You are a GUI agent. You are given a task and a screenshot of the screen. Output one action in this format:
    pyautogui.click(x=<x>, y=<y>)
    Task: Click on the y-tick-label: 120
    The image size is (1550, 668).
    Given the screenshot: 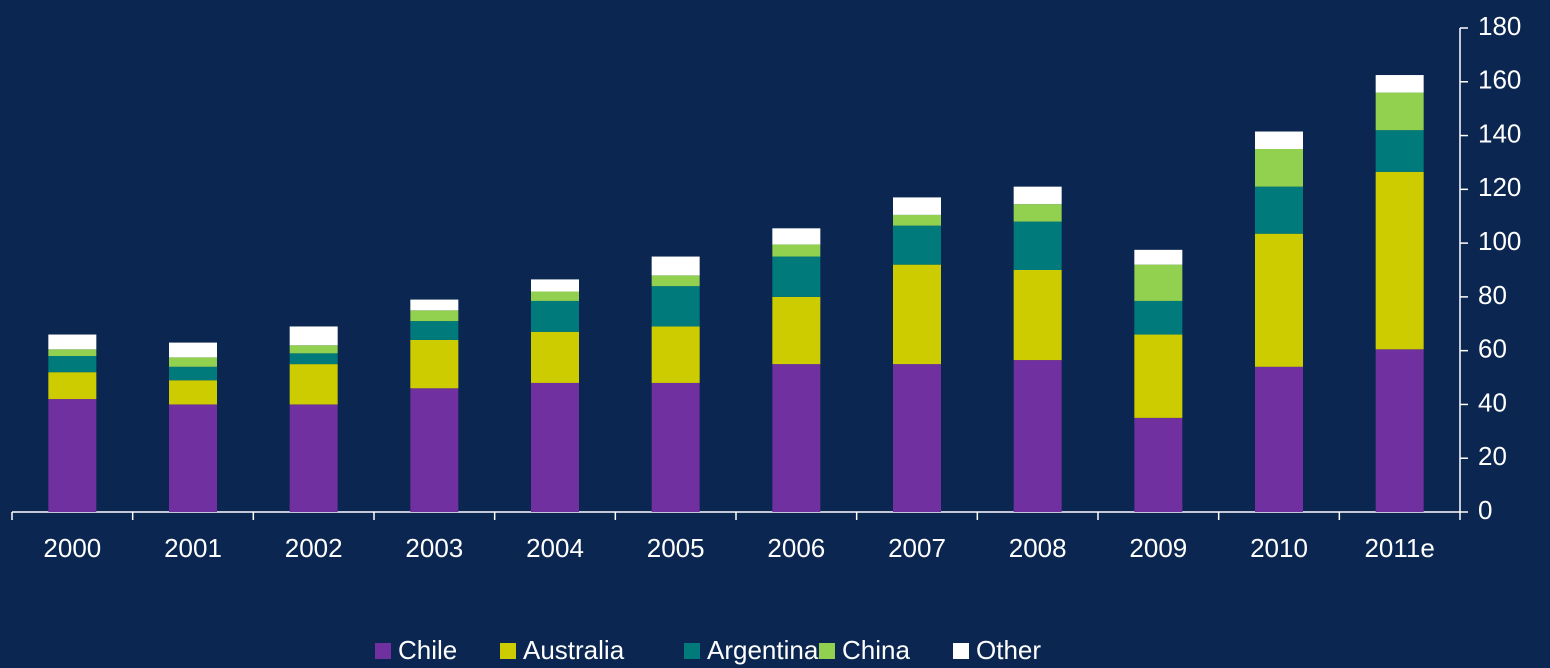 What is the action you would take?
    pyautogui.click(x=1499, y=187)
    